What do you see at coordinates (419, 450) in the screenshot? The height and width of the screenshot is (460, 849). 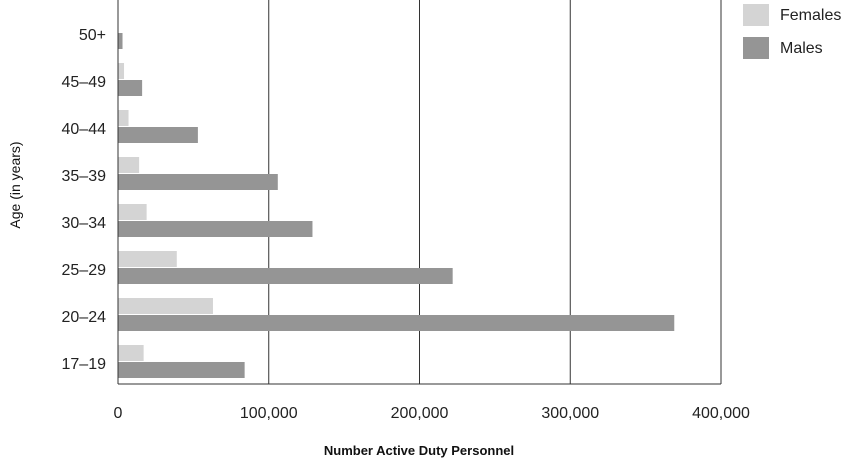 I see `x-axis-title: Number Active Duty Personnel` at bounding box center [419, 450].